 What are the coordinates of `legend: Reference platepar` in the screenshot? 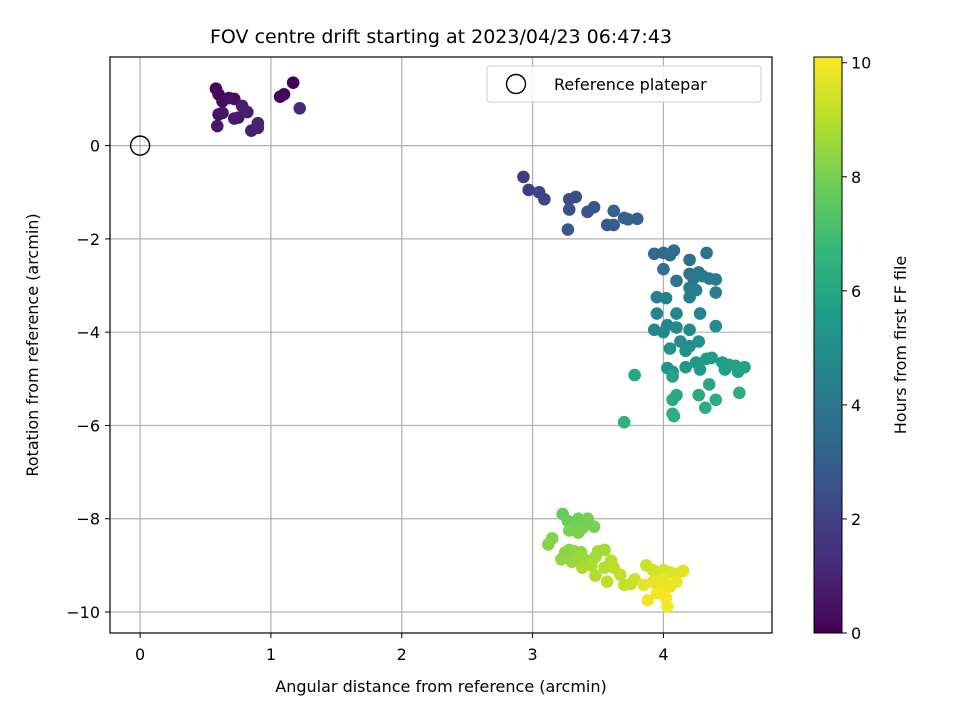 It's located at (624, 84).